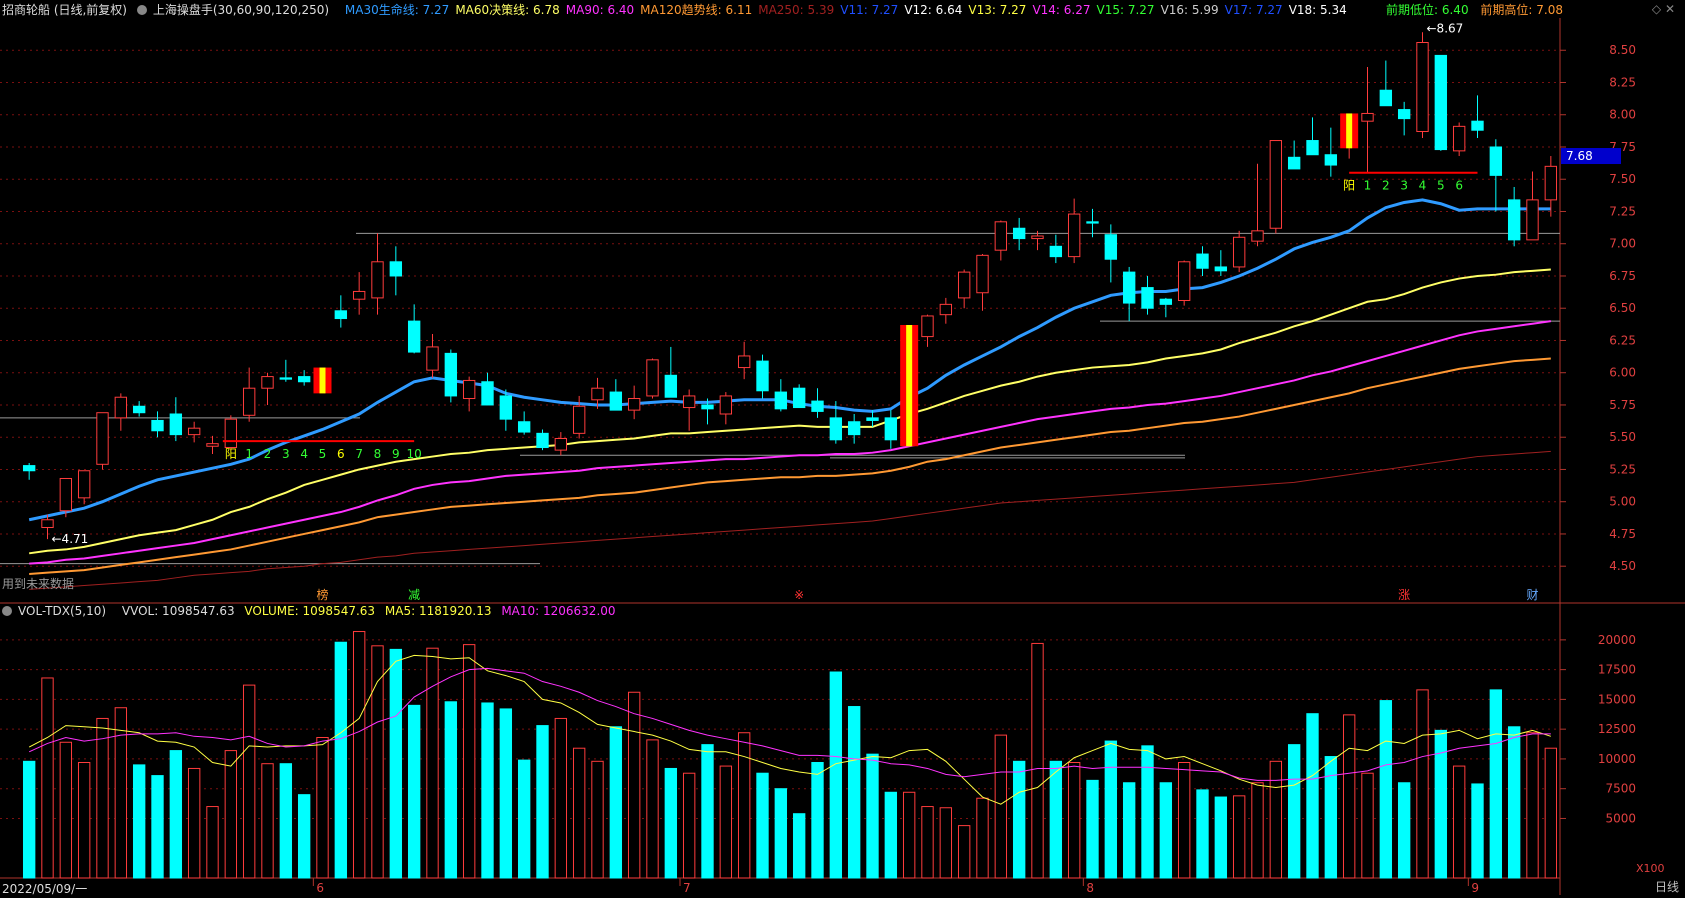  Describe the element at coordinates (1617, 670) in the screenshot. I see `volume-tick-label: 17500` at that location.